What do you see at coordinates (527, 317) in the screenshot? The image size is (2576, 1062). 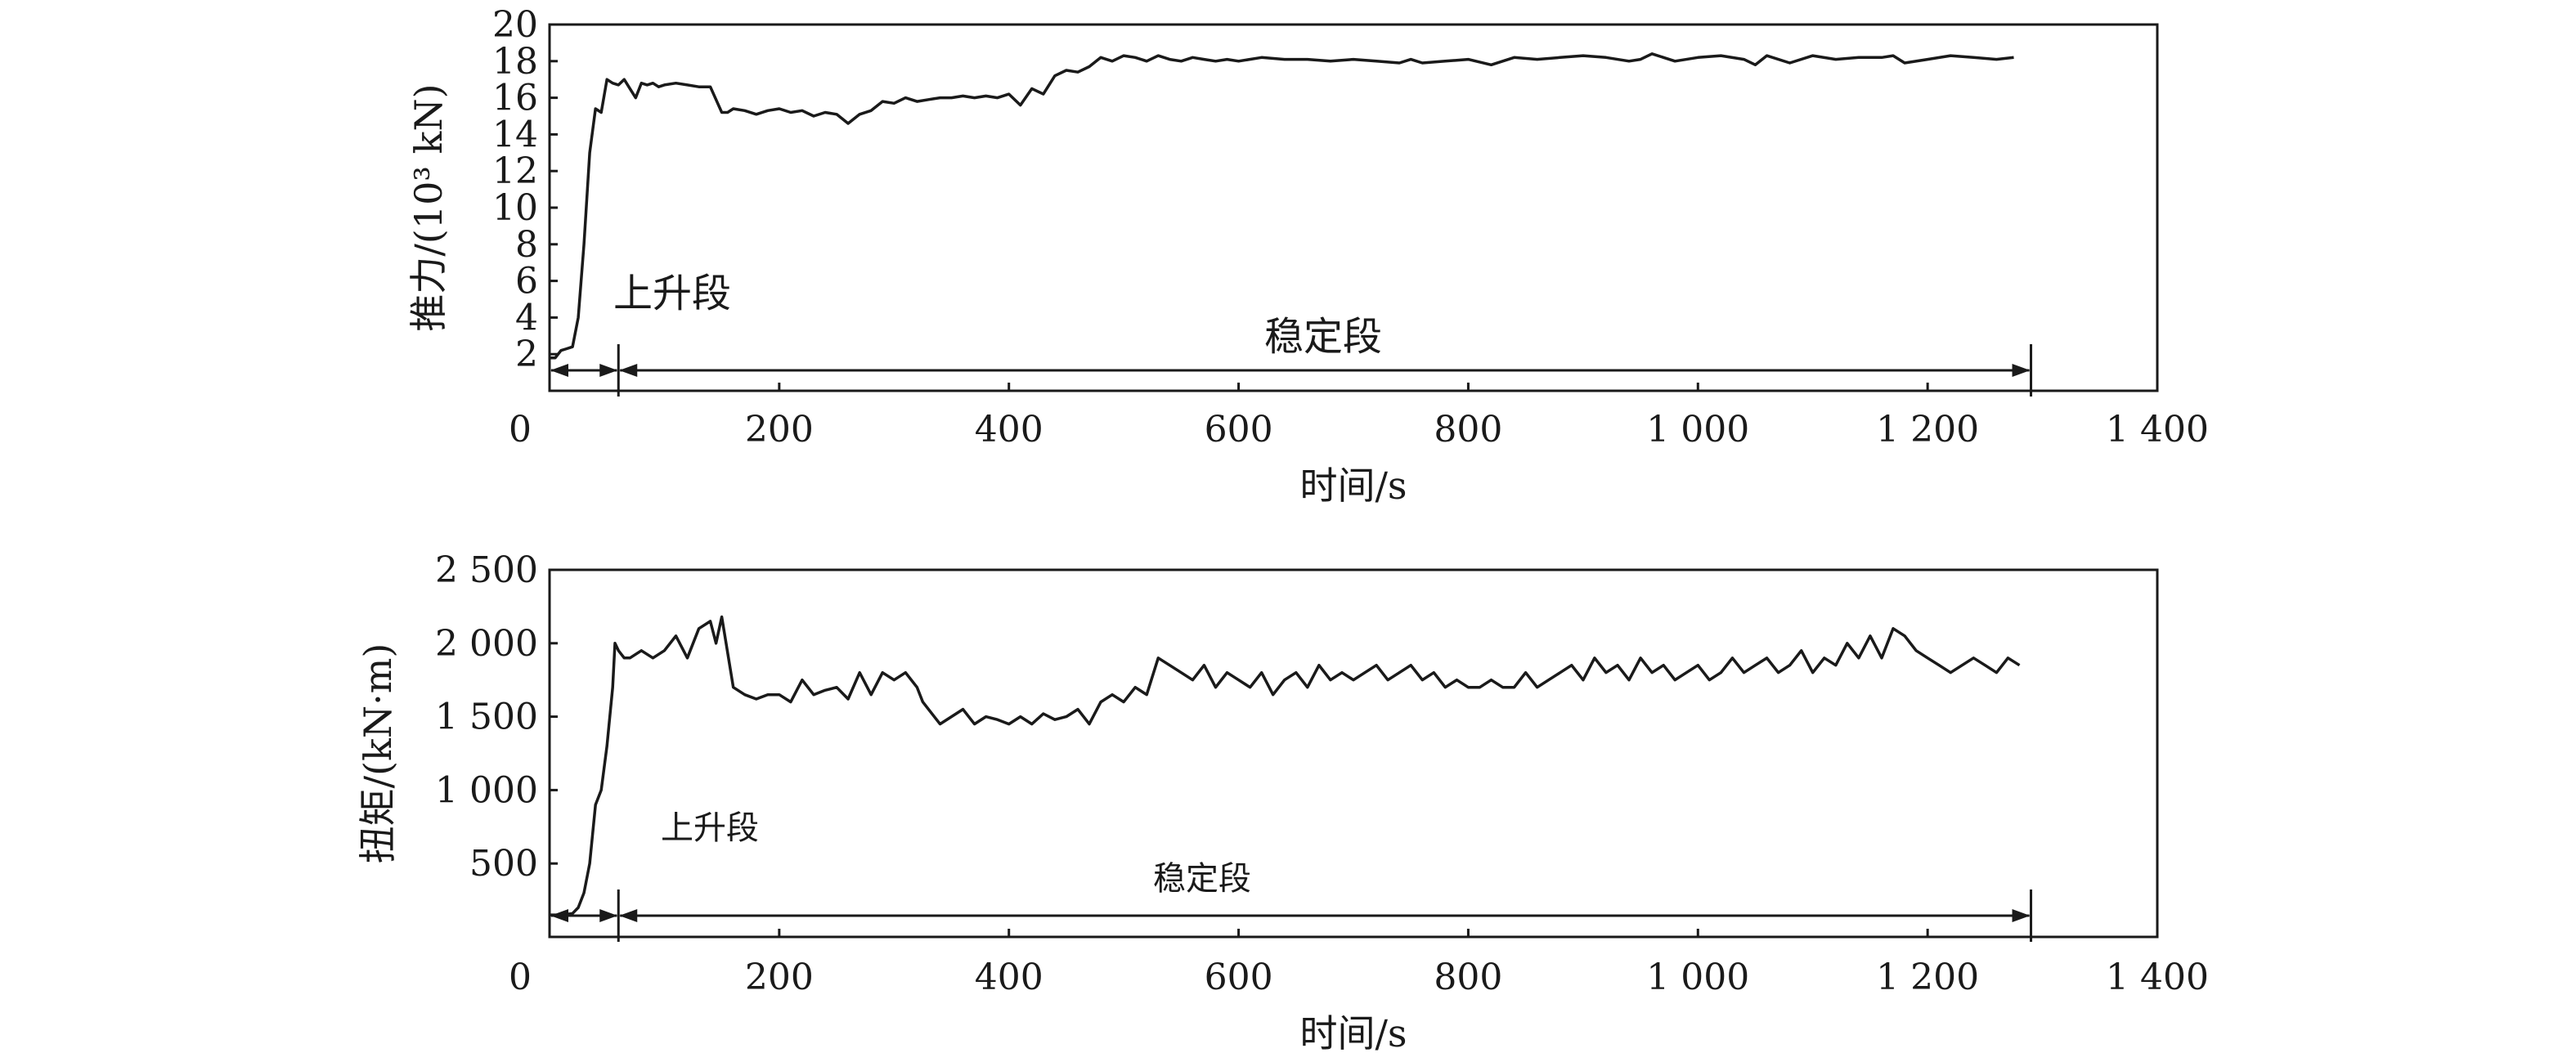 I see `y-tick-label: 4` at bounding box center [527, 317].